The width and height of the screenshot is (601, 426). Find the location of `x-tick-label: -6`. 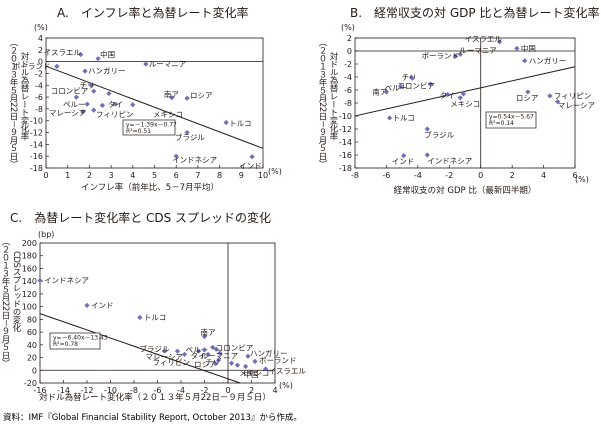

x-tick-label: -6 is located at coordinates (158, 390).